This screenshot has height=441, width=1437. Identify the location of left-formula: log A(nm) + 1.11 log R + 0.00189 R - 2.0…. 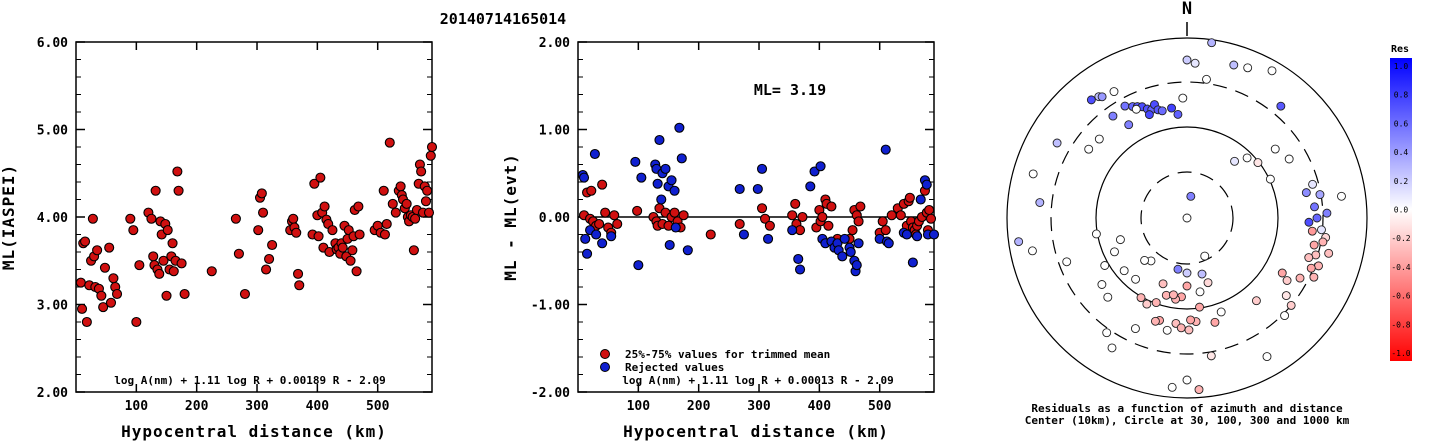
(250, 380).